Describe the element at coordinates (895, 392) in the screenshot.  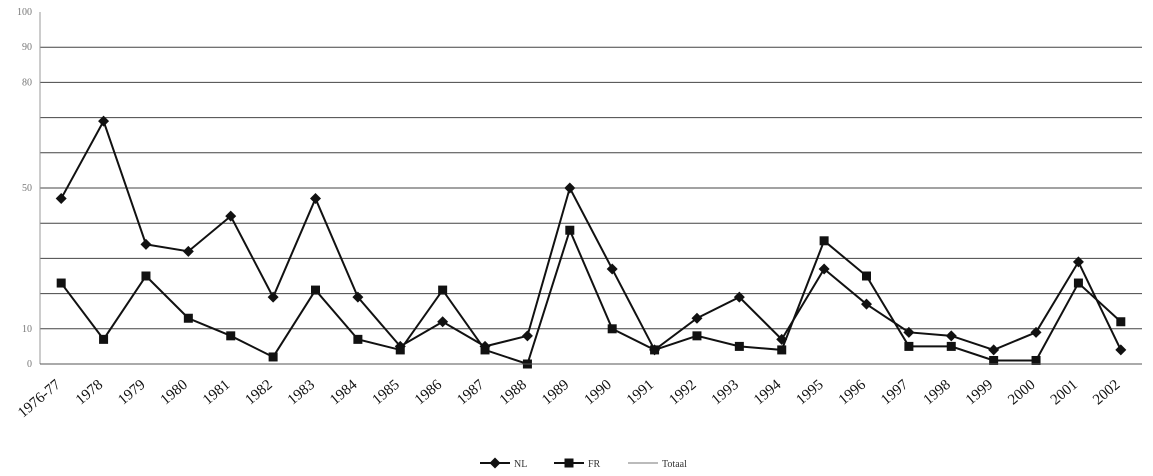
I see `x-tick-label: 1997` at that location.